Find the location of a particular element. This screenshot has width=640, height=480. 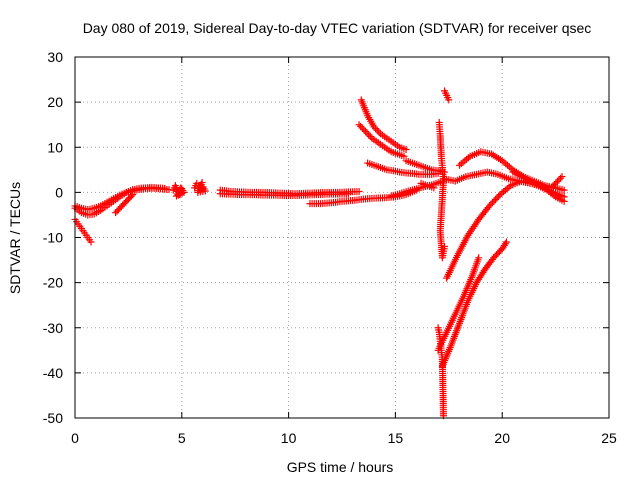

series-arc-afternoon is located at coordinates (363, 197).